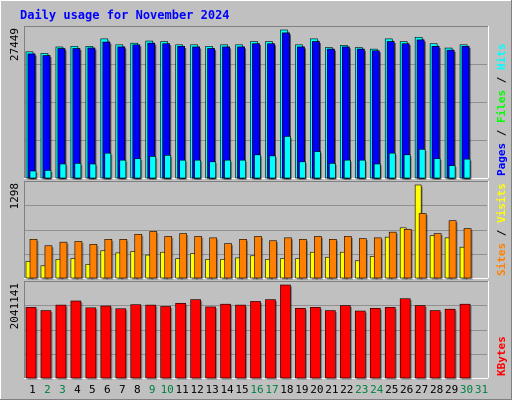 The height and width of the screenshot is (404, 512). Describe the element at coordinates (316, 389) in the screenshot. I see `x-tick-label: 20` at that location.